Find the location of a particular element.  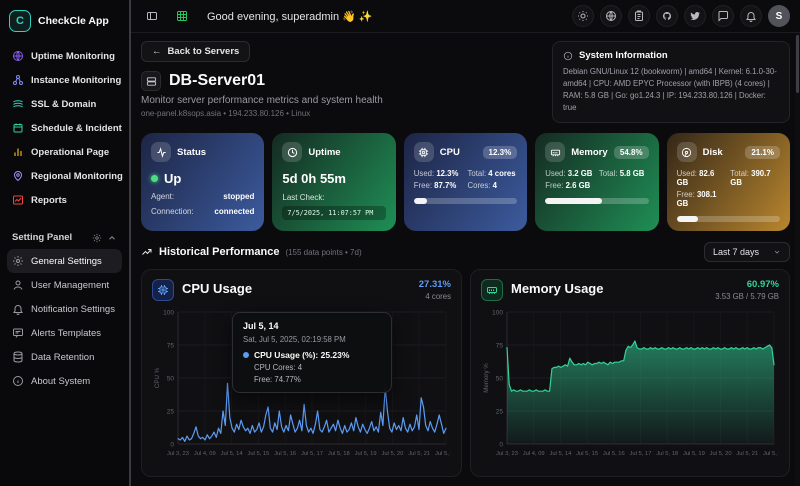

memory-usage-sub: 3.53 GB / 5.79 GB is located at coordinates (747, 297).